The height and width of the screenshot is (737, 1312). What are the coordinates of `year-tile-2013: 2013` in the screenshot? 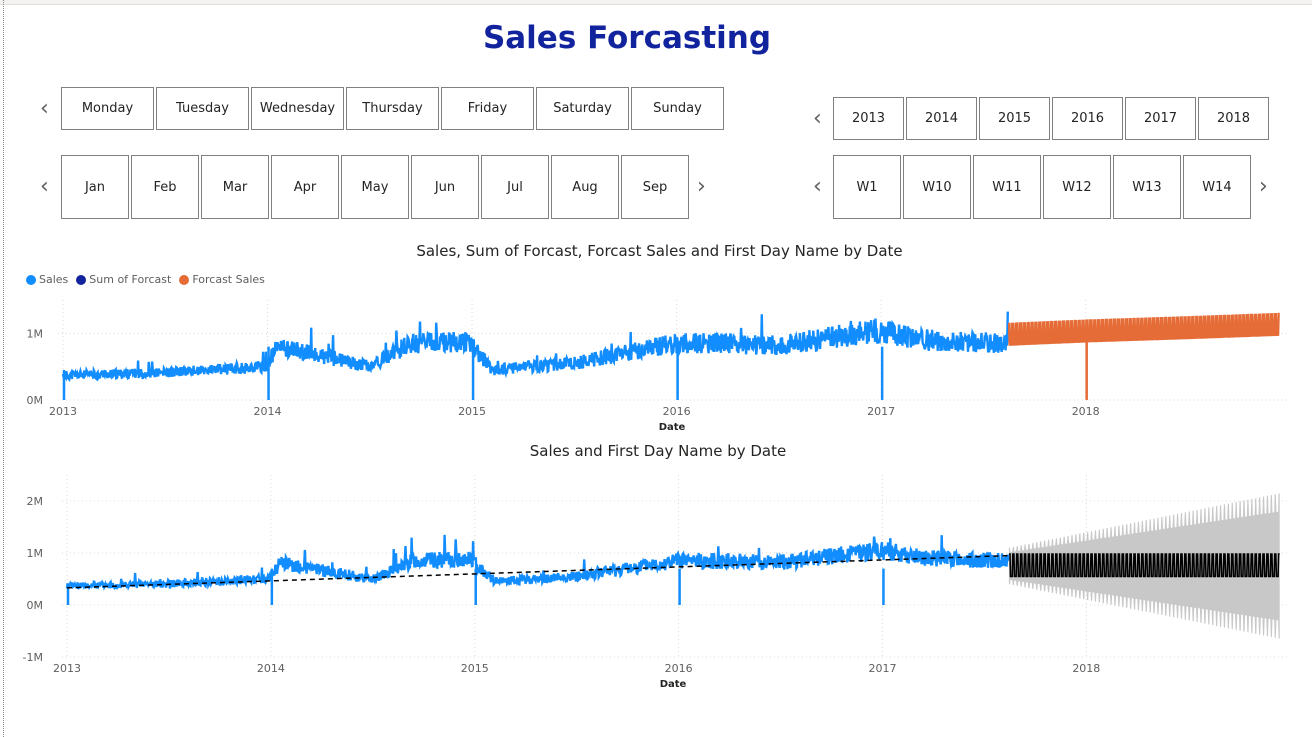 It's located at (868, 118).